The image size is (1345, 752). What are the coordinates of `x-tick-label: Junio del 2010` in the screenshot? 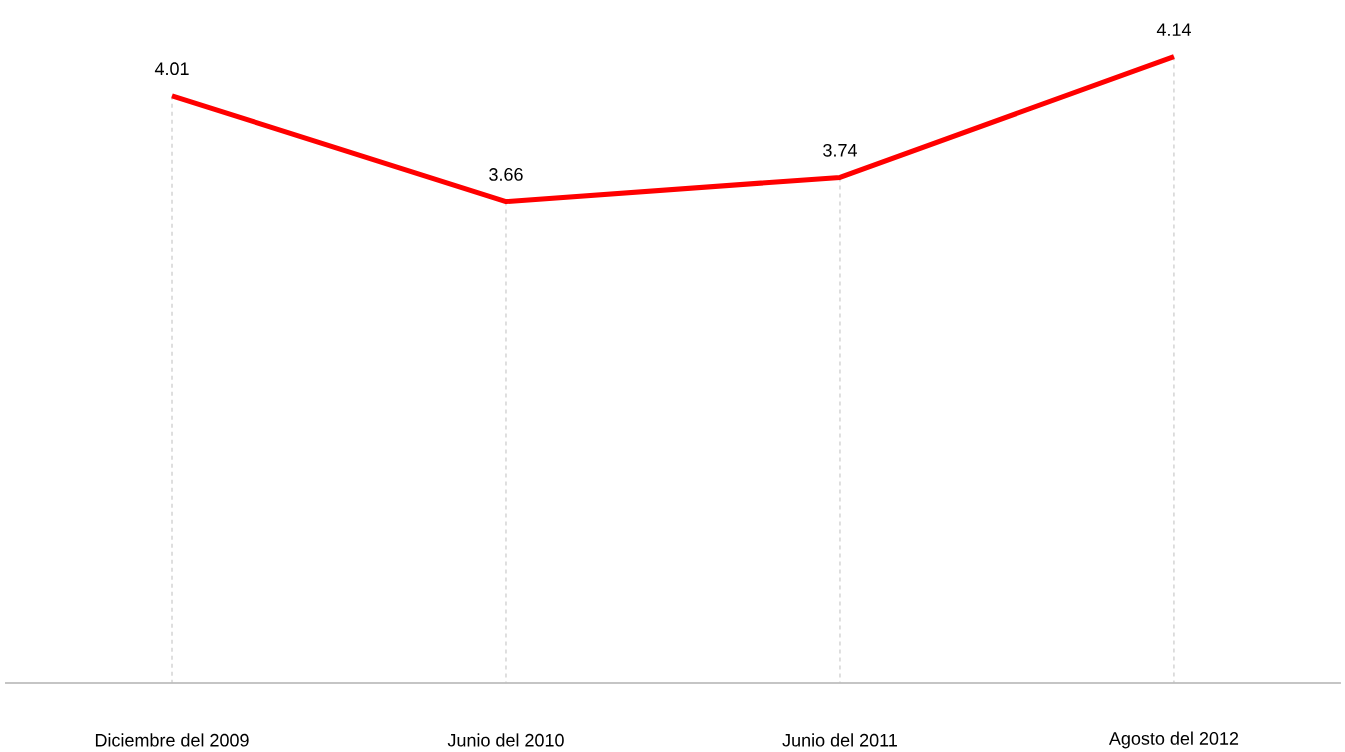 It's located at (505, 740).